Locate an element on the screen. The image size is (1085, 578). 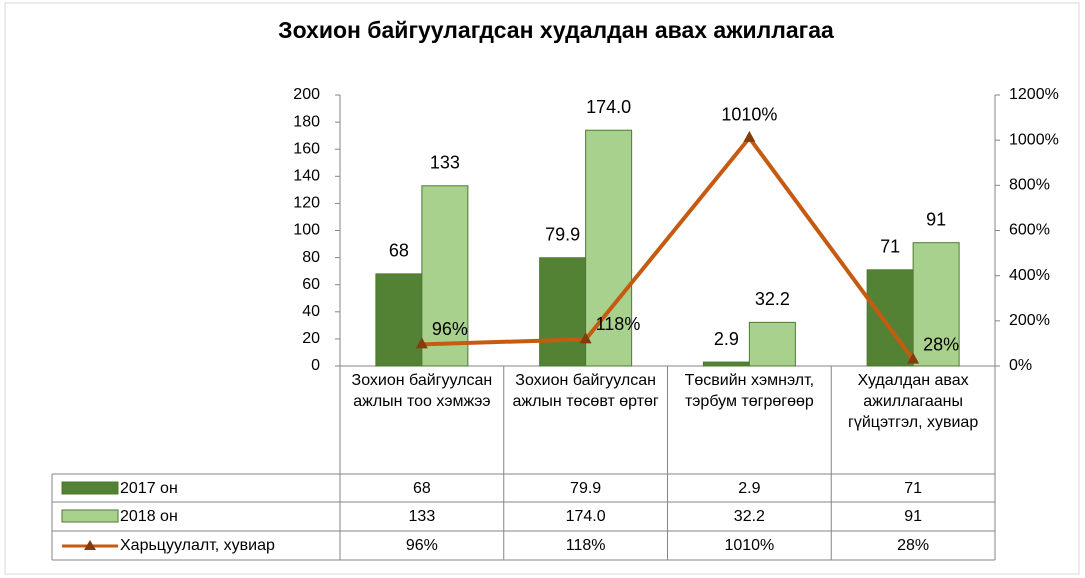
table-cell: 1010% is located at coordinates (749, 545).